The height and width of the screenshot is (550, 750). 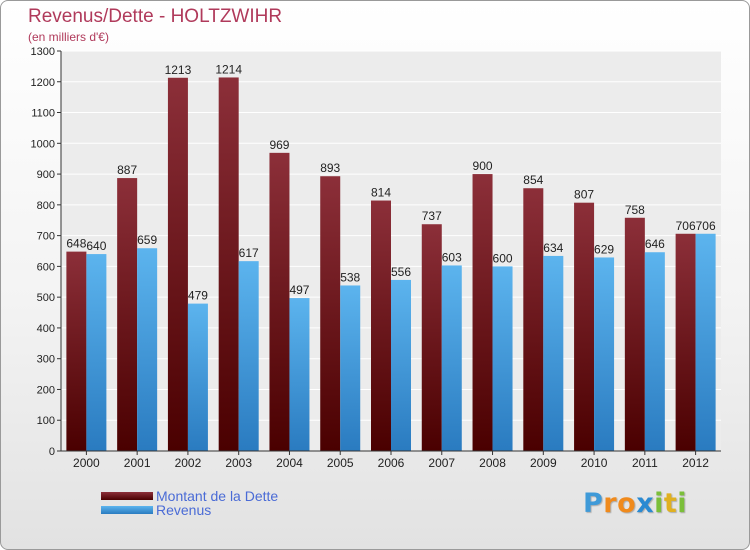 What do you see at coordinates (96, 246) in the screenshot?
I see `value-label-revenus: 640` at bounding box center [96, 246].